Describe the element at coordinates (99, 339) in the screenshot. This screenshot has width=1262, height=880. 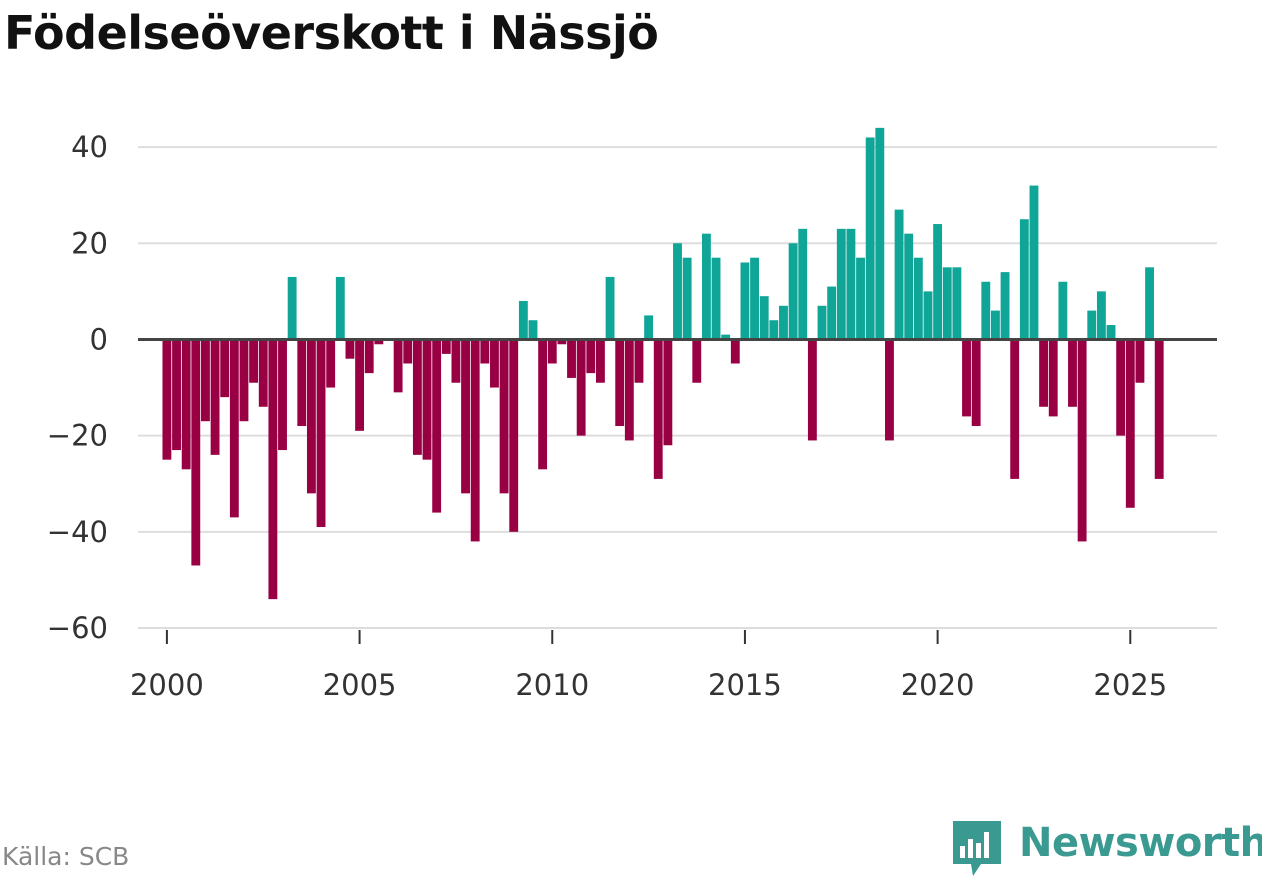
I see `y-tick-label: 0` at that location.